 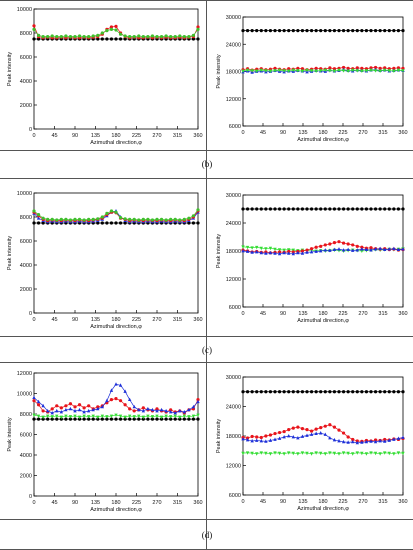 I want to click on x-tick-label: 45, so click(x=54, y=320).